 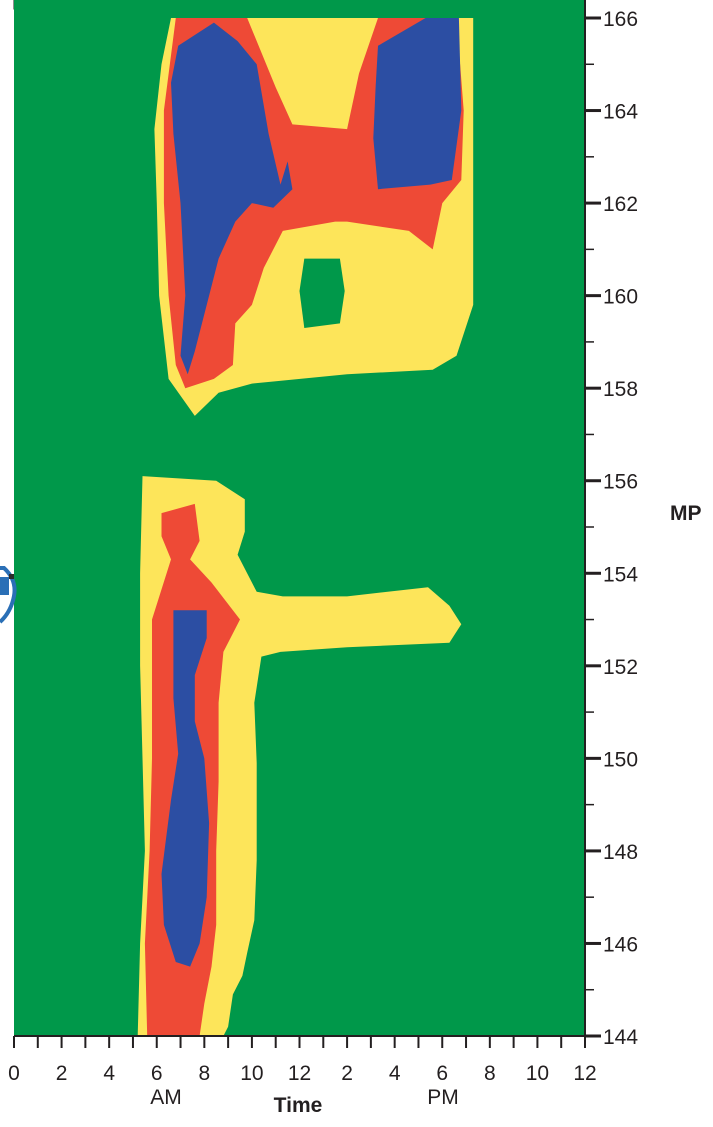 What do you see at coordinates (620, 667) in the screenshot?
I see `y-tick-label: 152` at bounding box center [620, 667].